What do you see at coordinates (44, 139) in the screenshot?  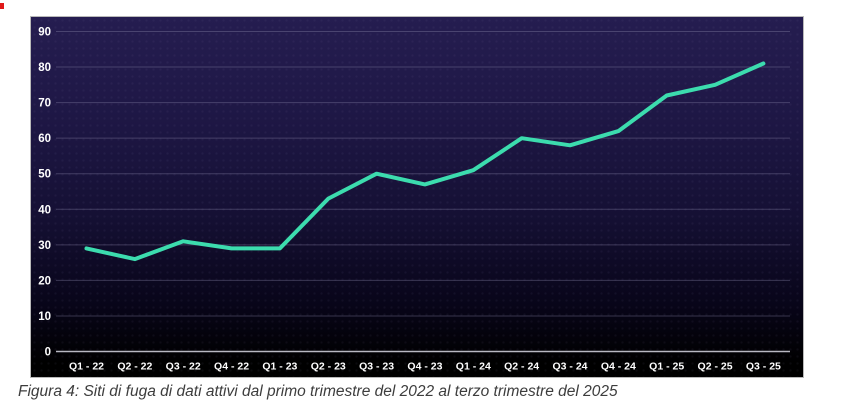 I see `y-tick-label: 60` at bounding box center [44, 139].